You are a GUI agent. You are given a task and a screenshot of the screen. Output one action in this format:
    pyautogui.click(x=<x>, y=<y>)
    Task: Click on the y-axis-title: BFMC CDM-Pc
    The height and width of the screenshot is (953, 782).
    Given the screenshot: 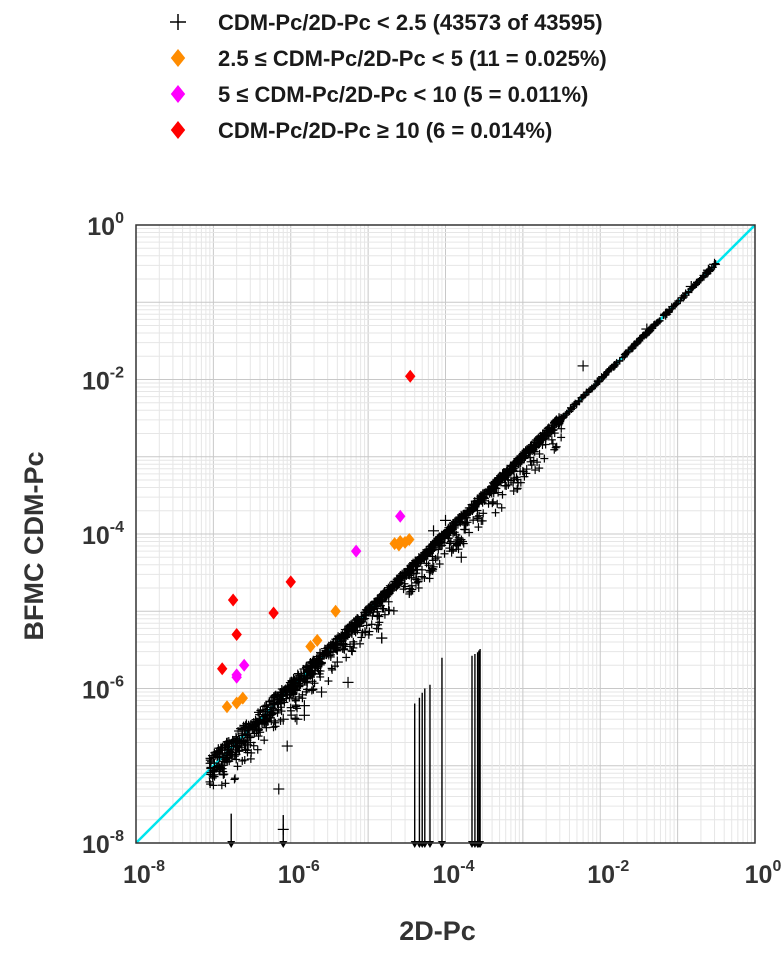 What is the action you would take?
    pyautogui.click(x=34, y=546)
    